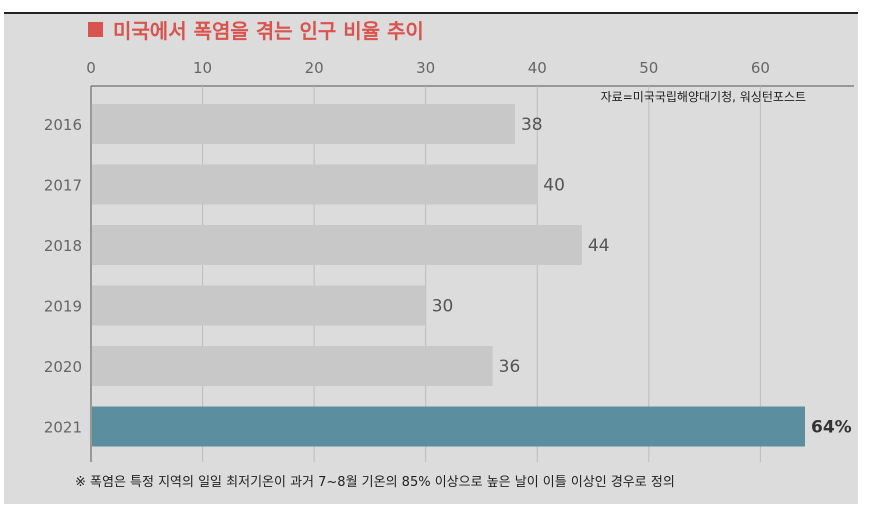  What do you see at coordinates (537, 68) in the screenshot?
I see `x-tick-label: 40` at bounding box center [537, 68].